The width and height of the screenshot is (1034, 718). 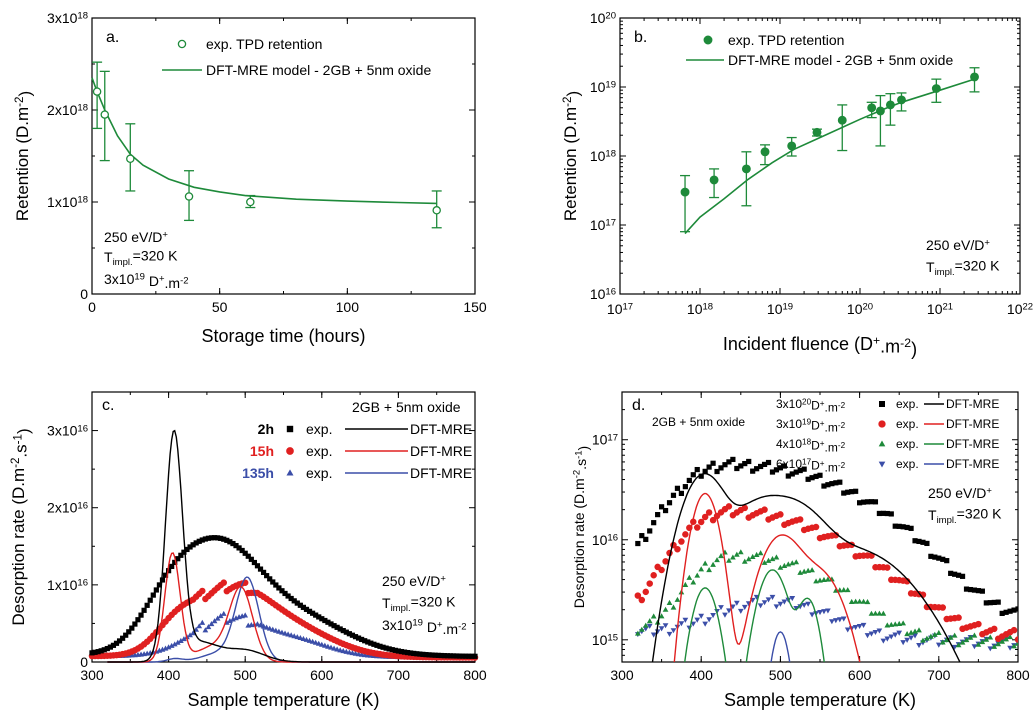 I want to click on x-tick-label: 150, so click(x=475, y=307).